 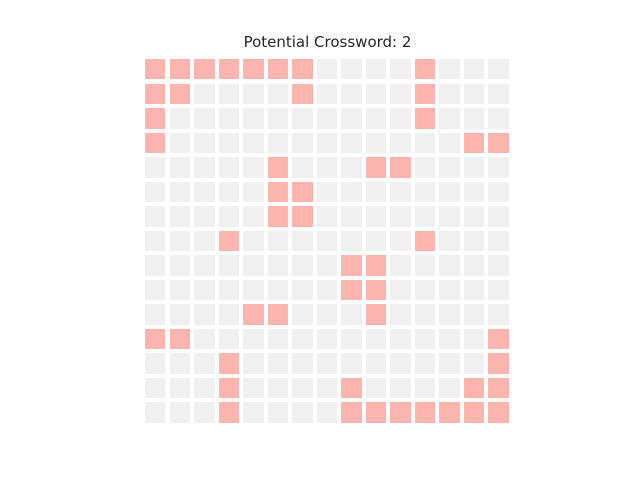 I want to click on chart-title: Potential Crossword: 2, so click(x=327, y=42).